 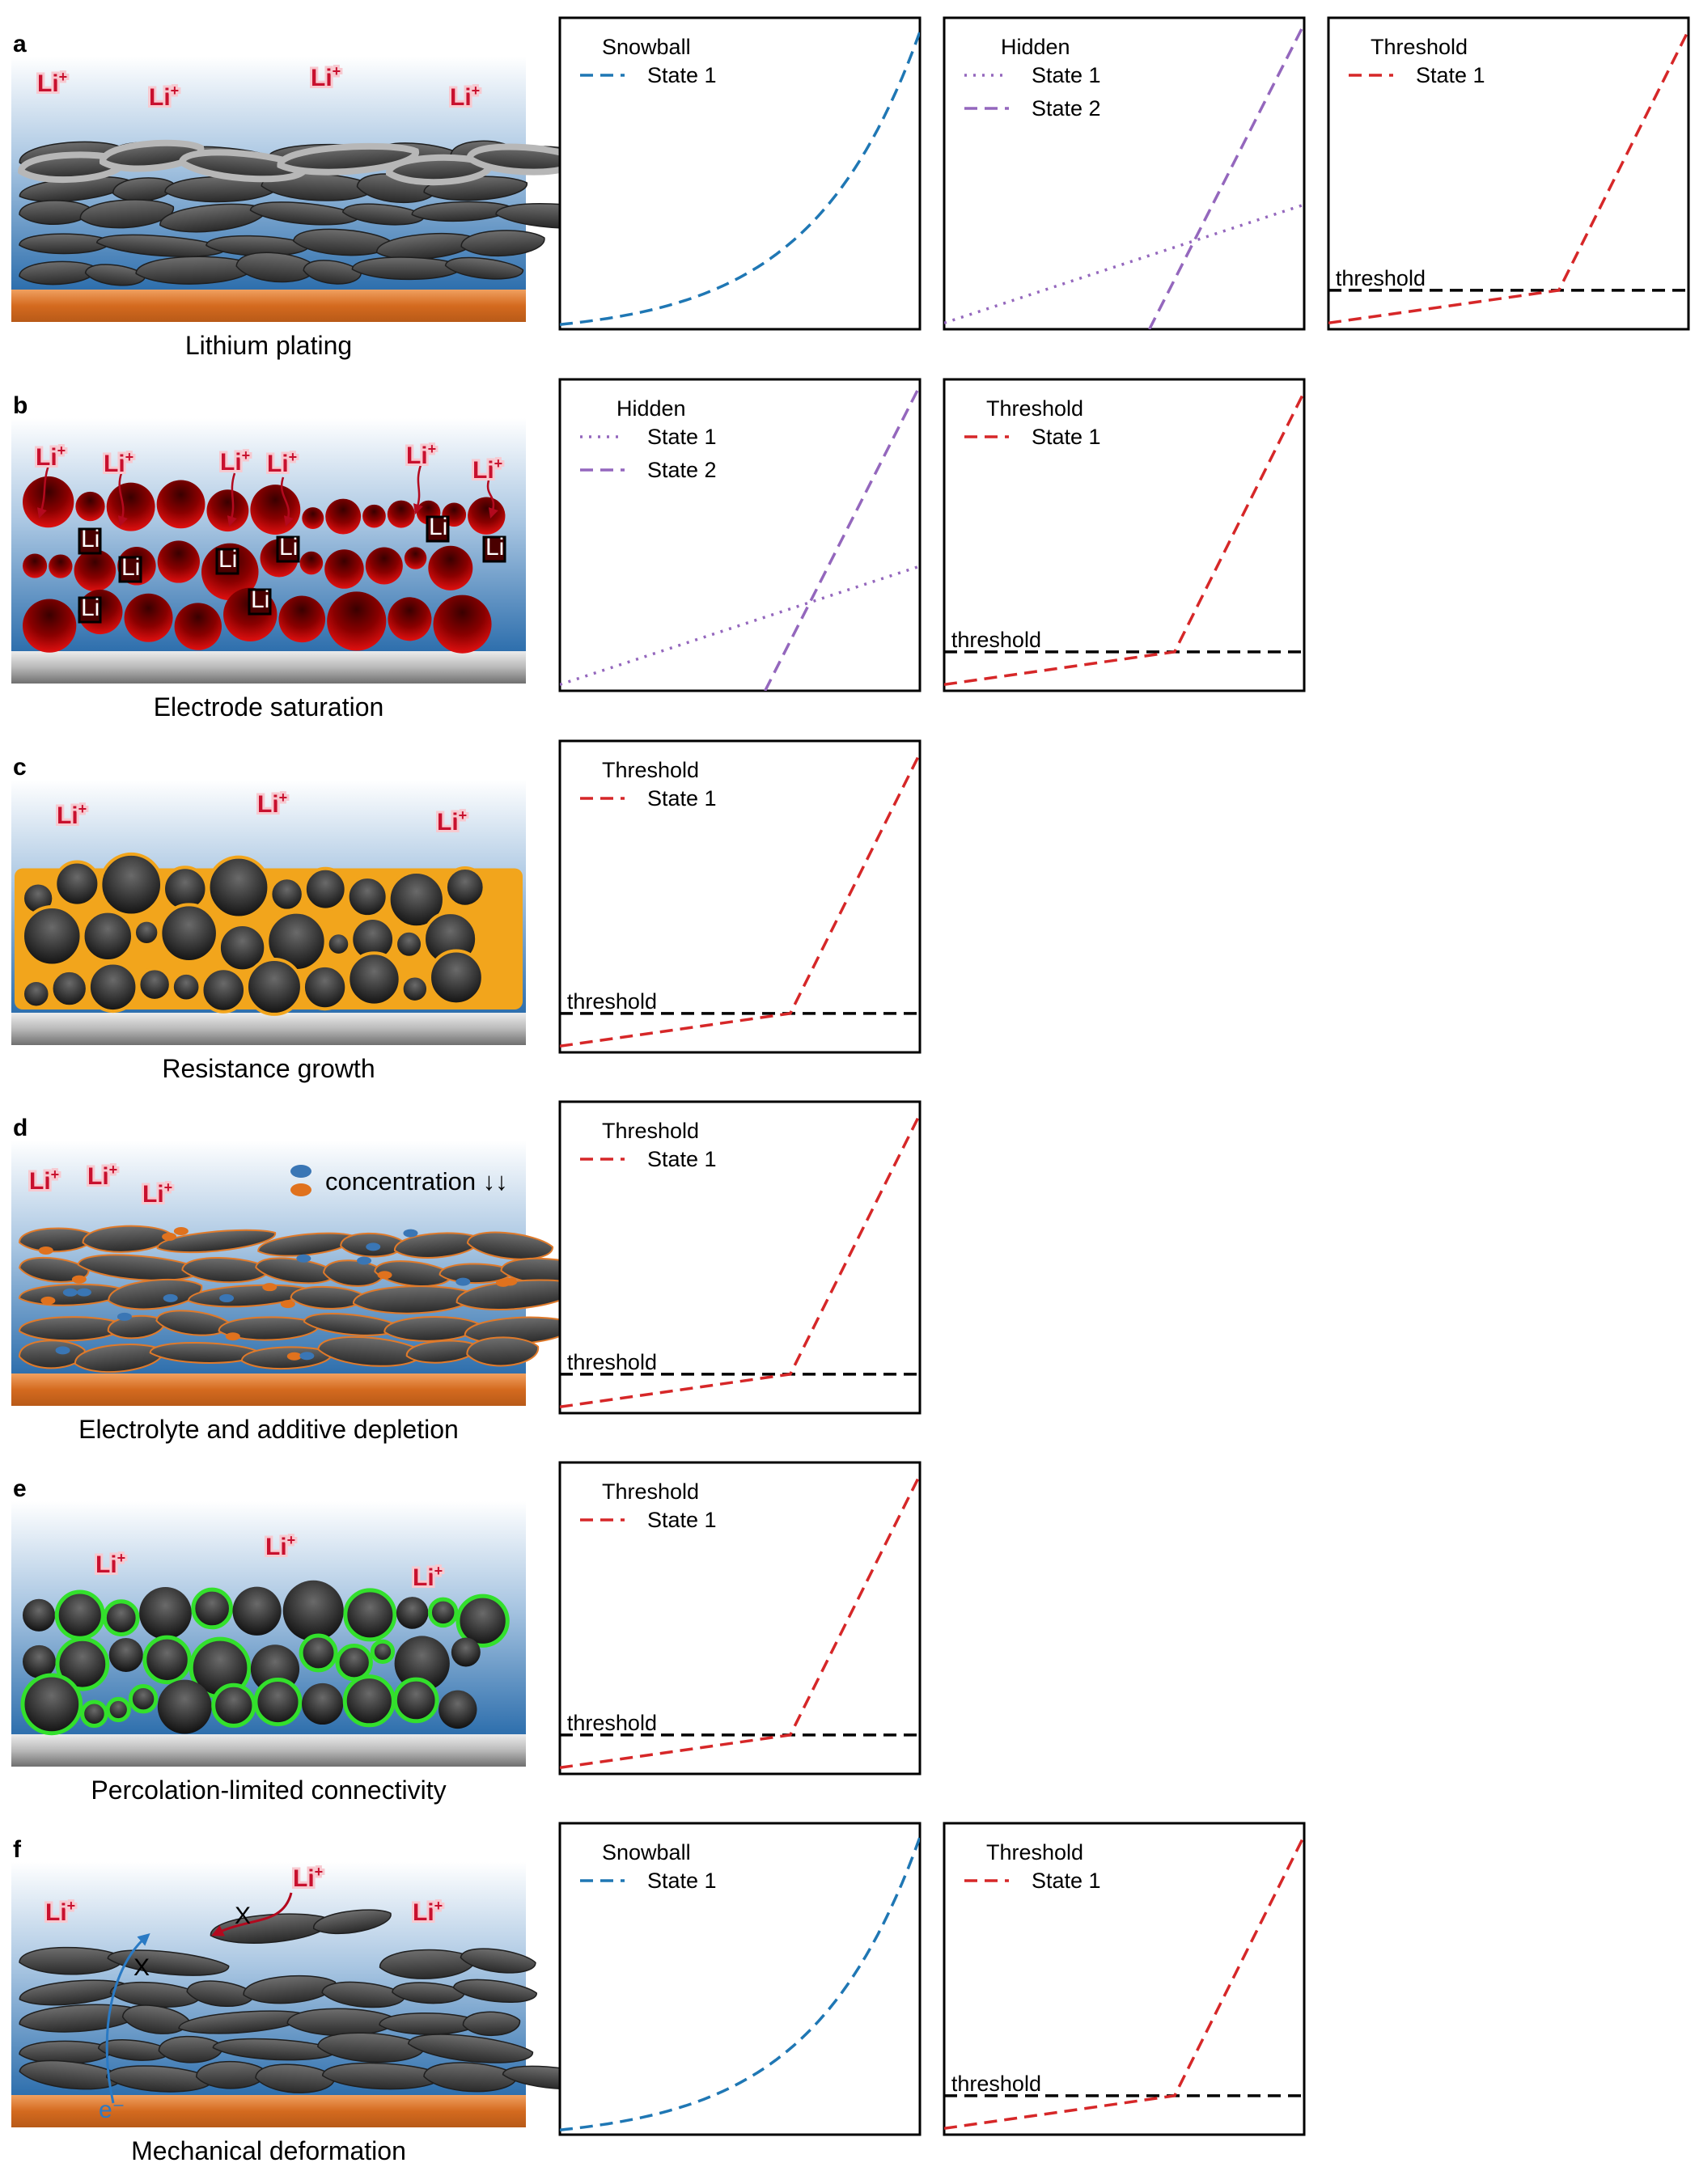 I want to click on panel-caption: Percolation-limited connectivity, so click(x=268, y=1790).